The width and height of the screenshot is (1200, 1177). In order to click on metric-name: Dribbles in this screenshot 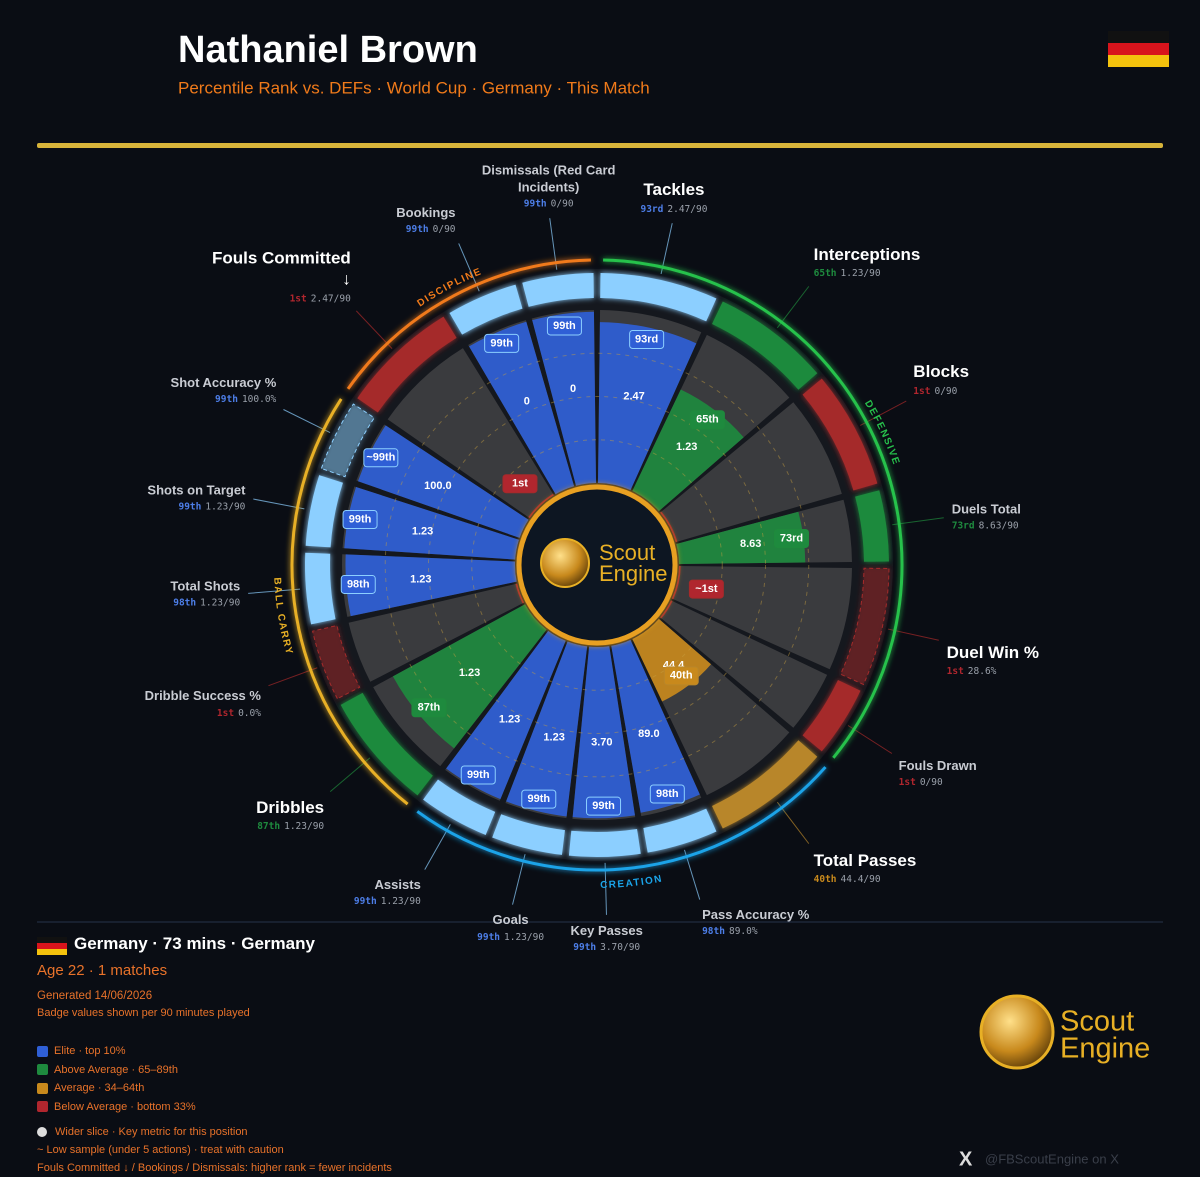, I will do `click(290, 807)`.